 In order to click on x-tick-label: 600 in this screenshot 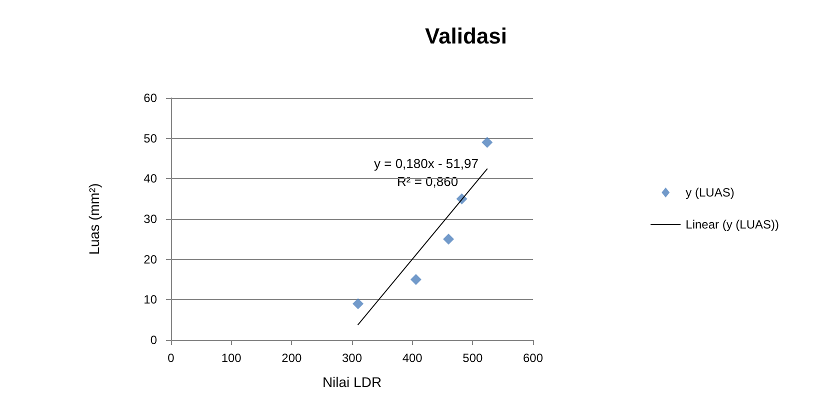, I will do `click(533, 358)`.